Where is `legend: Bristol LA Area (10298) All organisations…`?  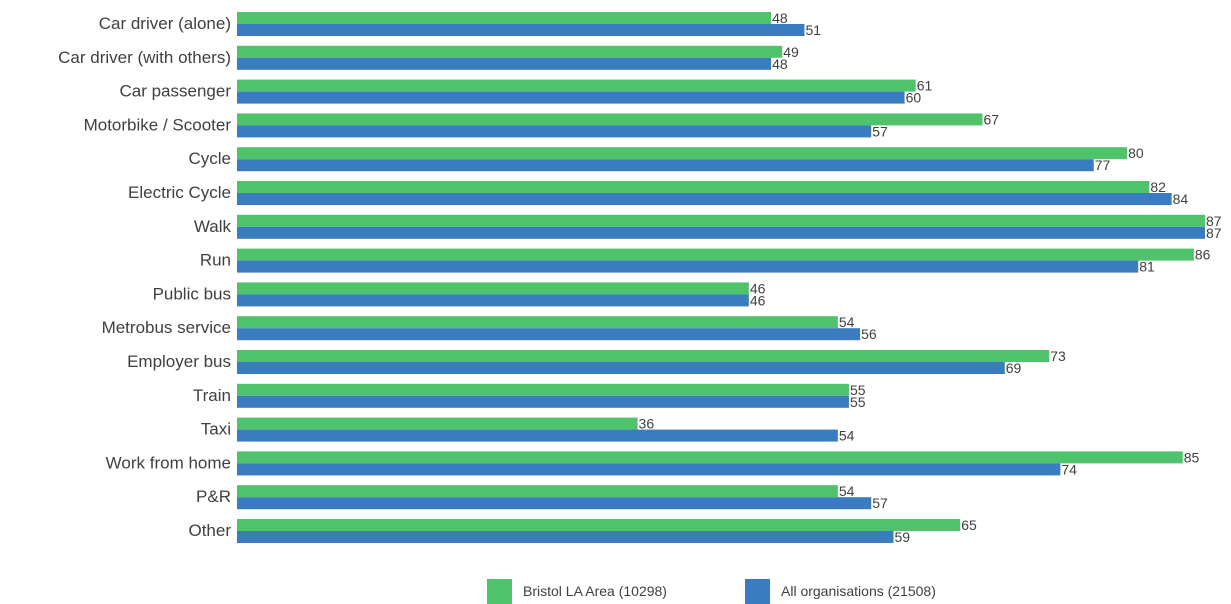
legend: Bristol LA Area (10298) All organisations… is located at coordinates (711, 591).